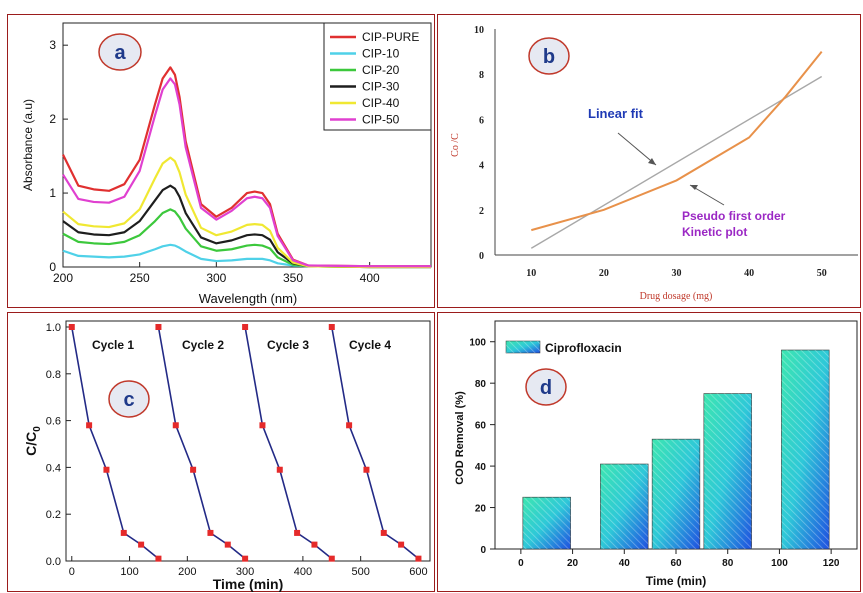 This screenshot has height=593, width=863. Describe the element at coordinates (549, 56) in the screenshot. I see `panel-badge-b: b` at that location.